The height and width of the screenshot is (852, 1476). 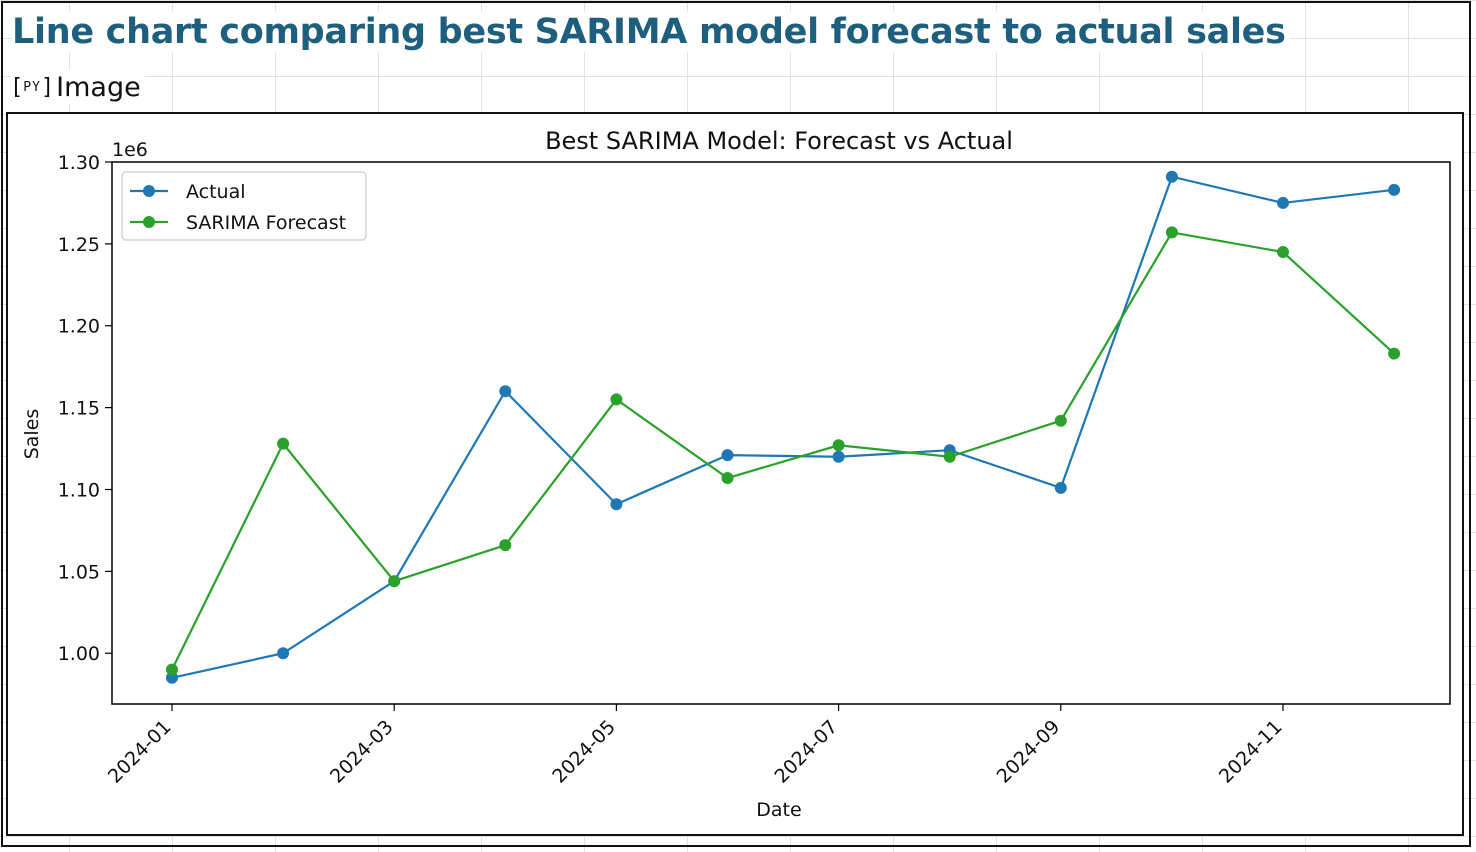 I want to click on legend-box, so click(x=244, y=206).